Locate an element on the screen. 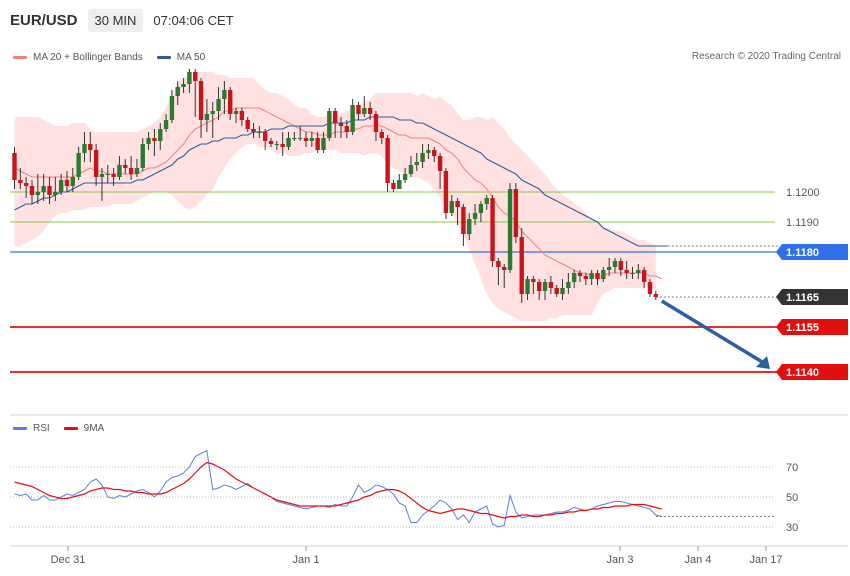 The width and height of the screenshot is (850, 576). level-label-1: 1.1190 is located at coordinates (802, 223).